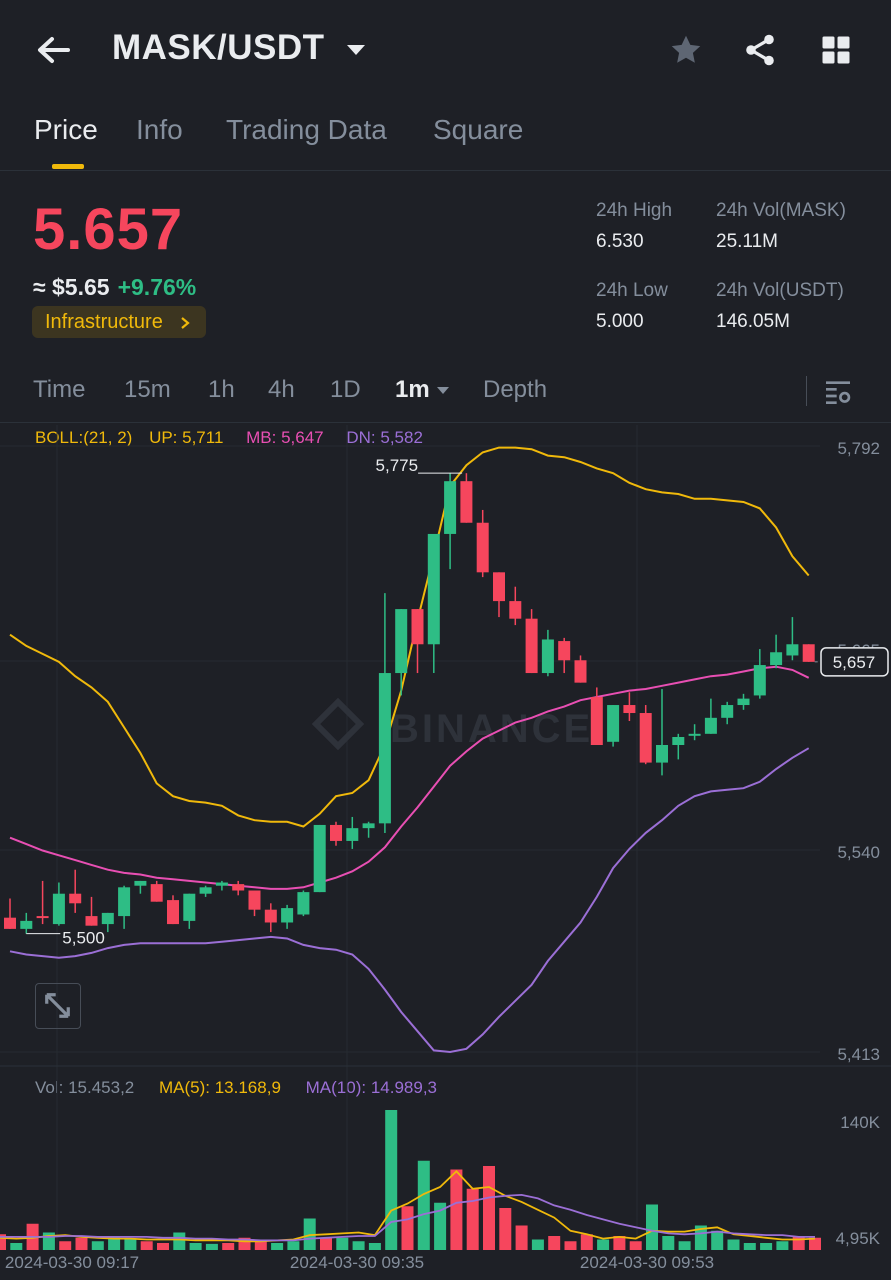 The height and width of the screenshot is (1280, 891). What do you see at coordinates (515, 389) in the screenshot?
I see `interval-depth: Depth` at bounding box center [515, 389].